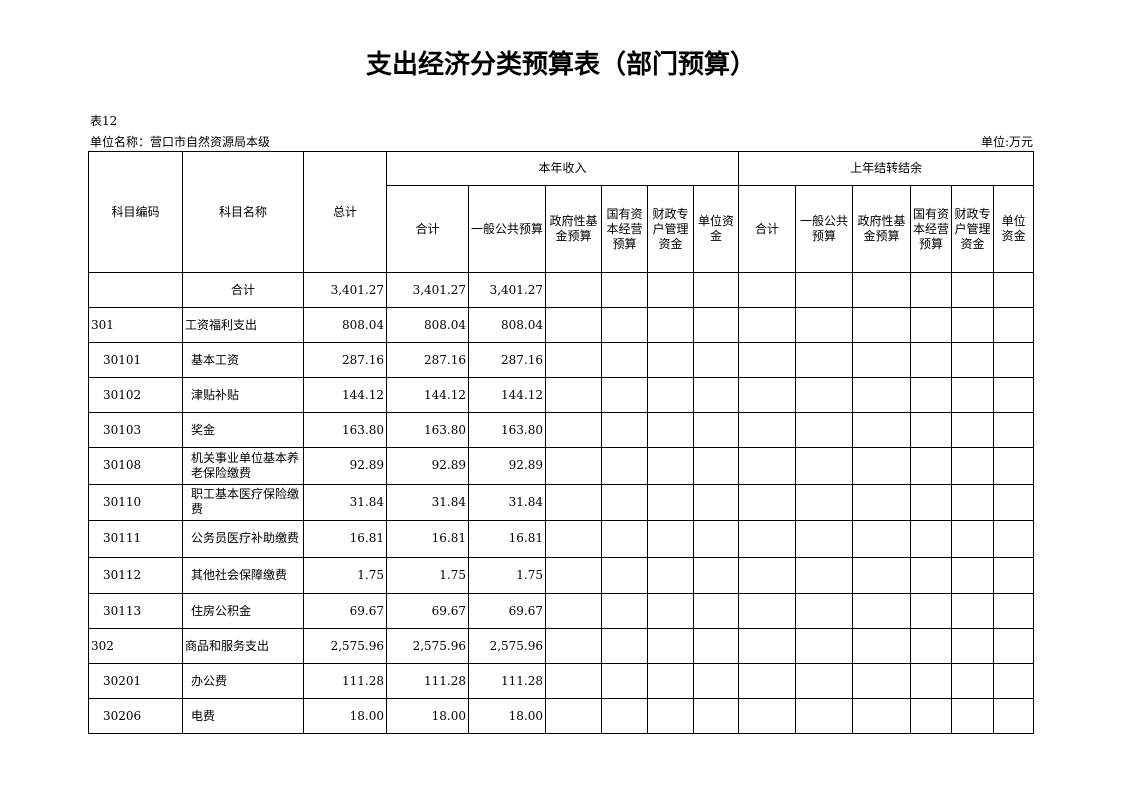 The height and width of the screenshot is (793, 1122). Describe the element at coordinates (1006, 142) in the screenshot. I see `currency-unit: 单位:万元` at that location.